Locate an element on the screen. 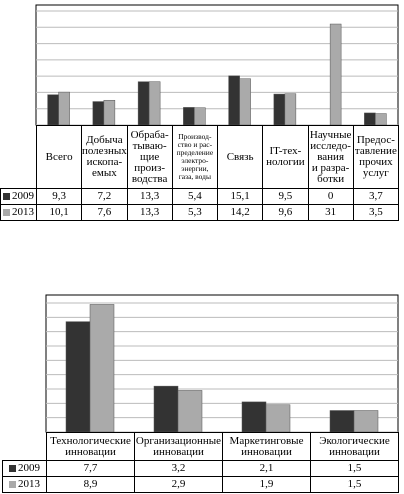  category-label: Добыча полезных ископа- емых is located at coordinates (104, 157).